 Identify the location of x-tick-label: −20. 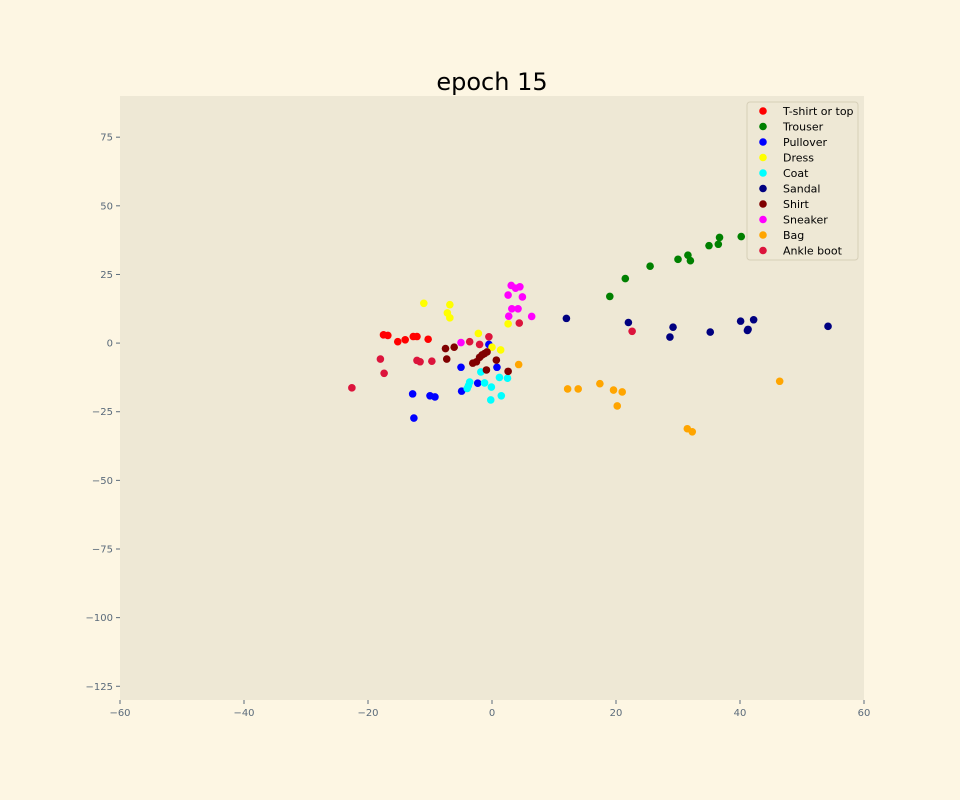
(367, 713).